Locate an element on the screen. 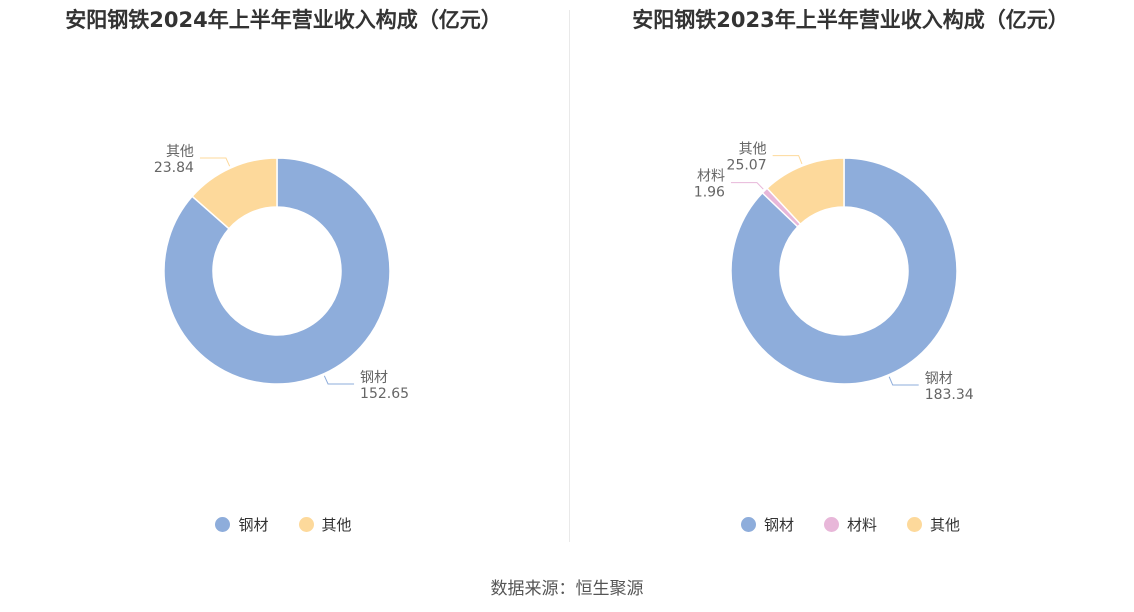 The image size is (1134, 612). legend-2024: 钢材 其他 is located at coordinates (283, 524).